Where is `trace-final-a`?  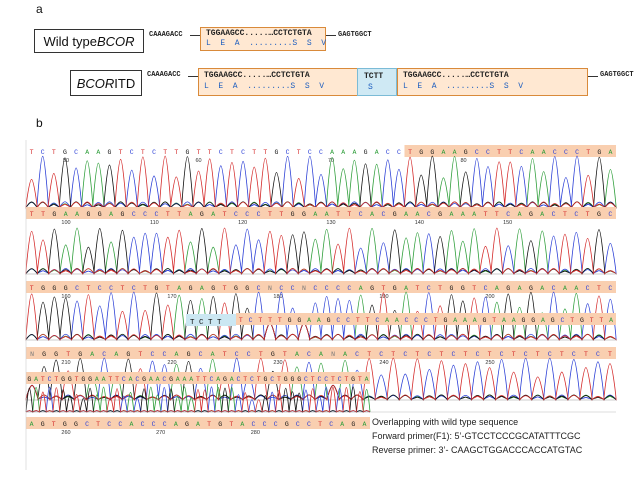 trace-final-a is located at coordinates (198, 399).